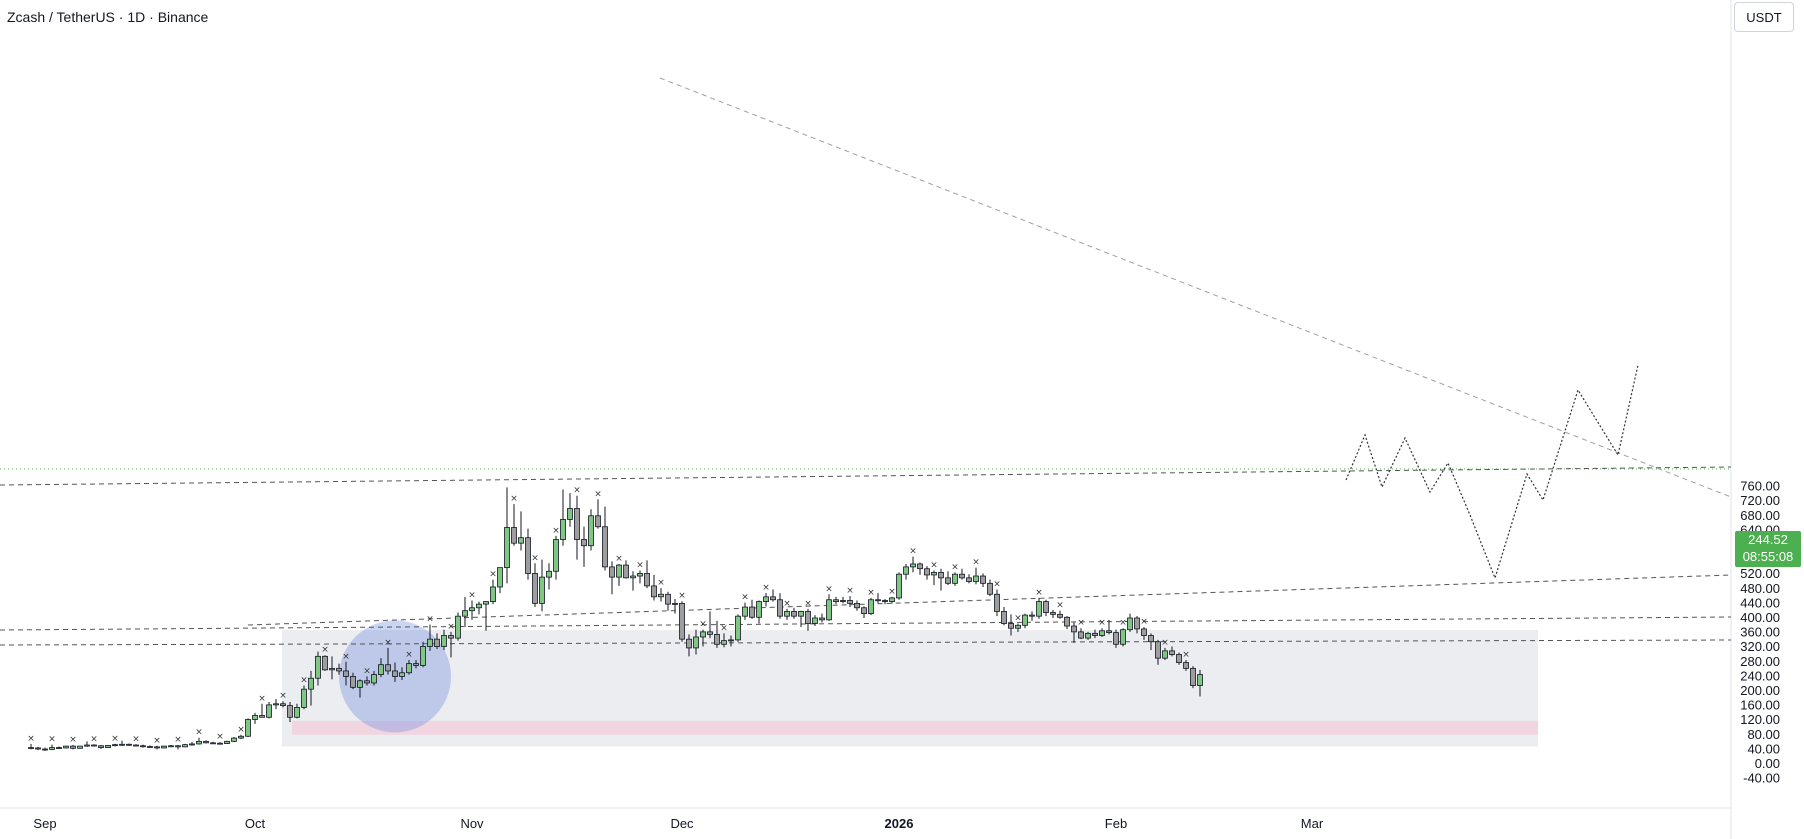 This screenshot has height=839, width=1804. I want to click on price-tick-label: 400.00, so click(1760, 617).